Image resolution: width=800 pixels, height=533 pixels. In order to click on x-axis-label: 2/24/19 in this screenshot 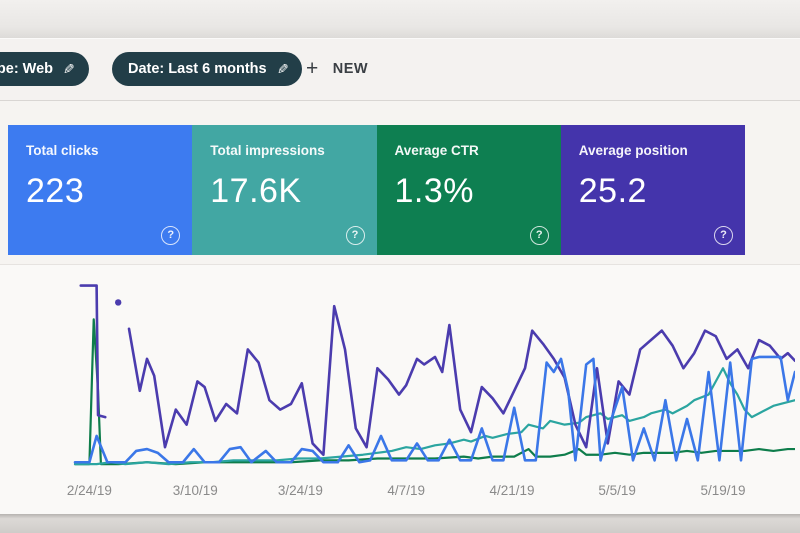, I will do `click(89, 490)`.